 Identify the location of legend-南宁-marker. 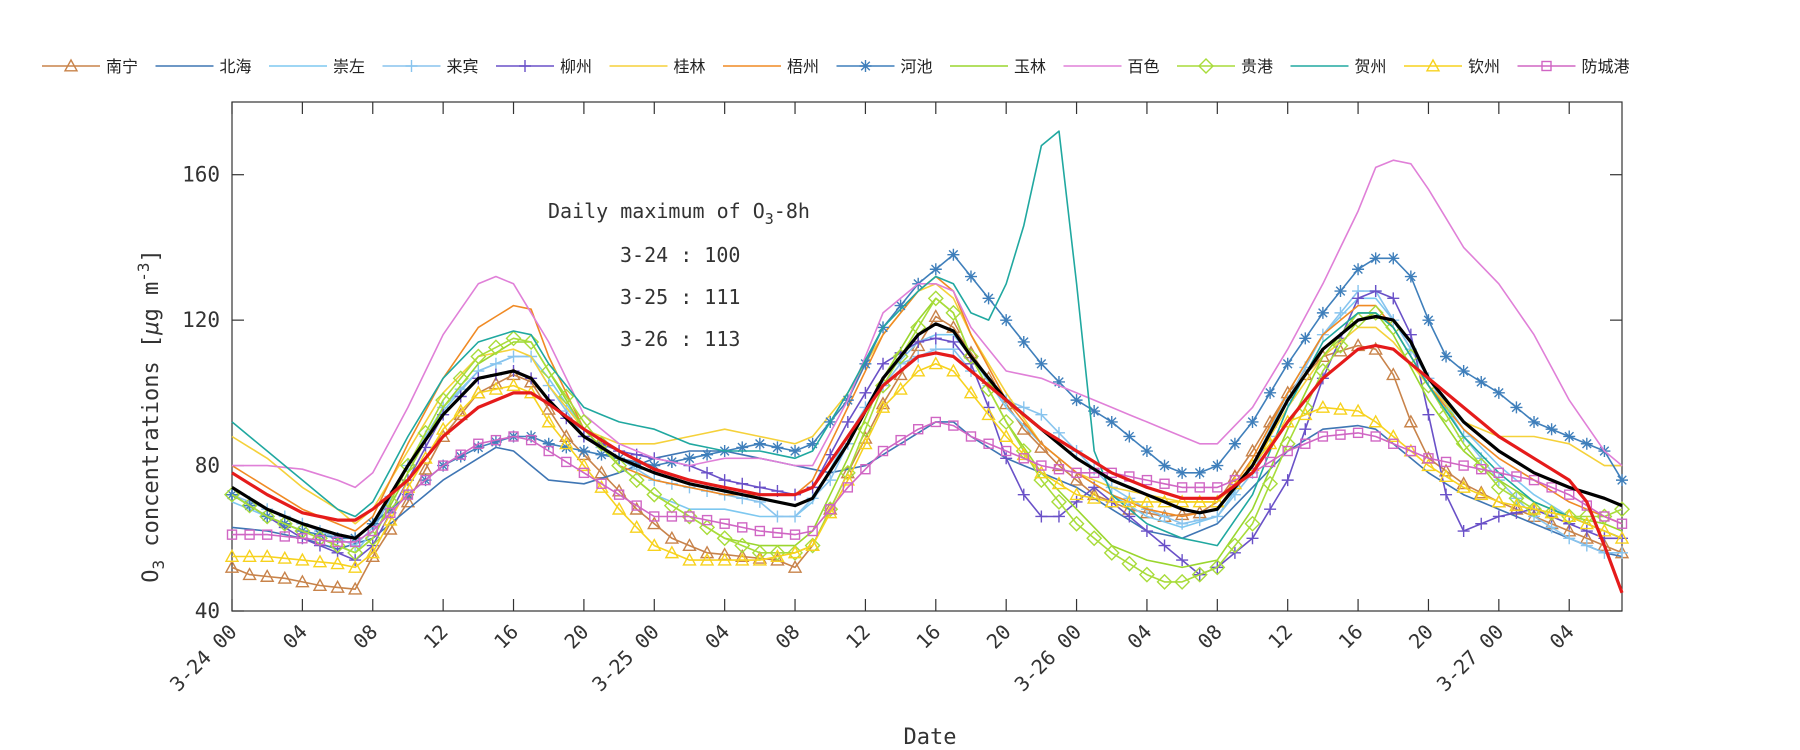
(71, 65).